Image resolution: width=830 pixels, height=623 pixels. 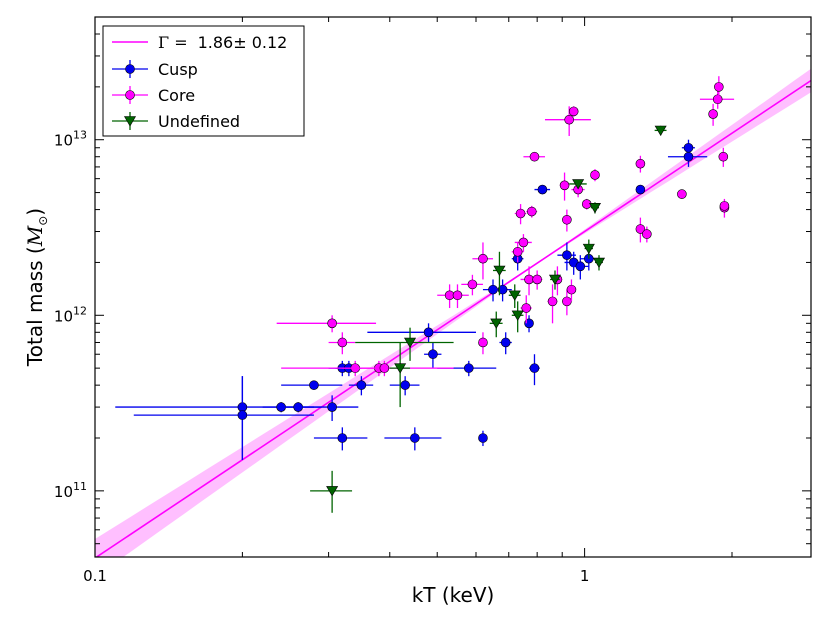 What do you see at coordinates (222, 42) in the screenshot?
I see `legend-fit-label: Γ = 1.86± 0.12` at bounding box center [222, 42].